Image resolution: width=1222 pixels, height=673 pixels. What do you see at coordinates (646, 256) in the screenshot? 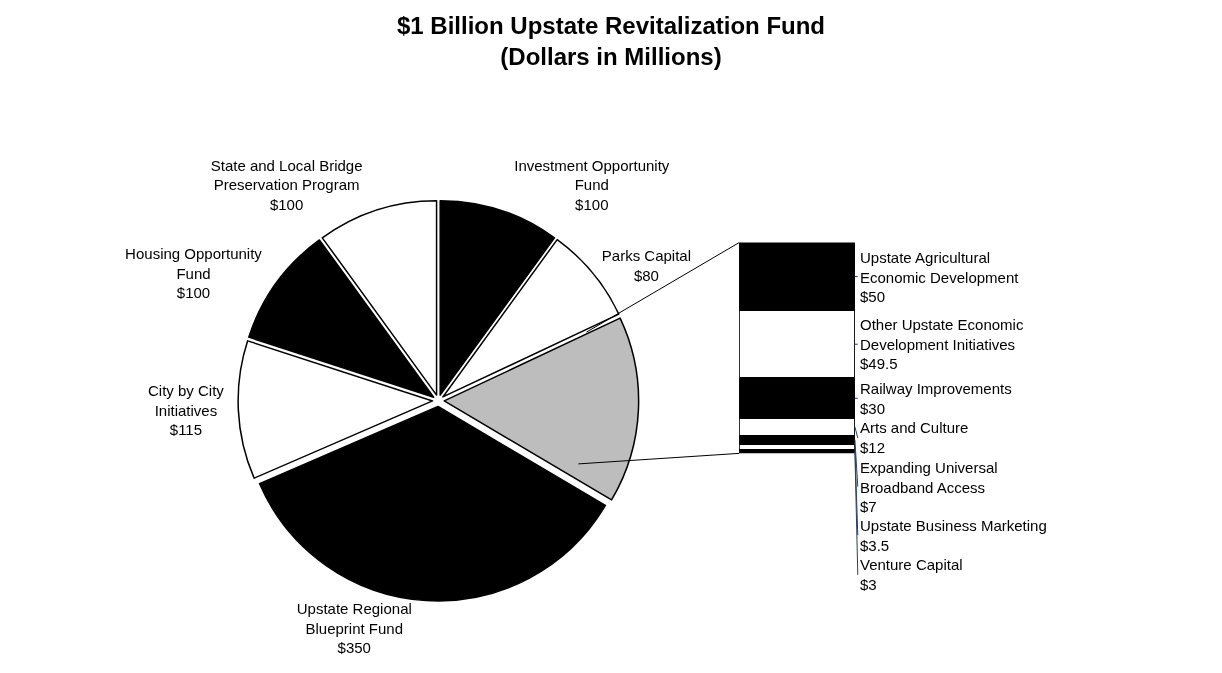
I see `slice-label: Parks Capital` at bounding box center [646, 256].